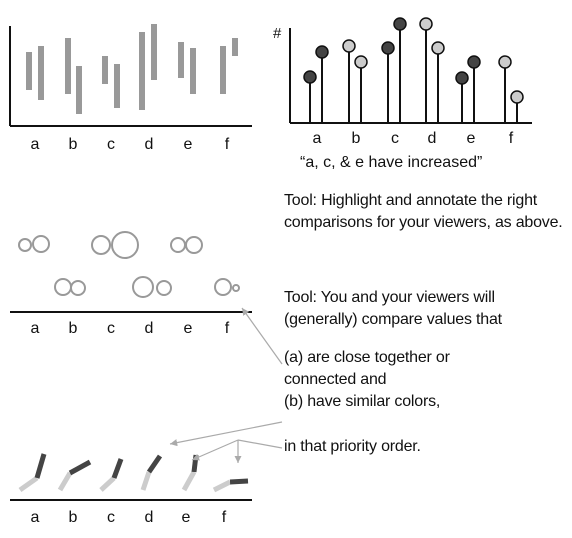  What do you see at coordinates (235, 47) in the screenshot?
I see `bar-f-right` at bounding box center [235, 47].